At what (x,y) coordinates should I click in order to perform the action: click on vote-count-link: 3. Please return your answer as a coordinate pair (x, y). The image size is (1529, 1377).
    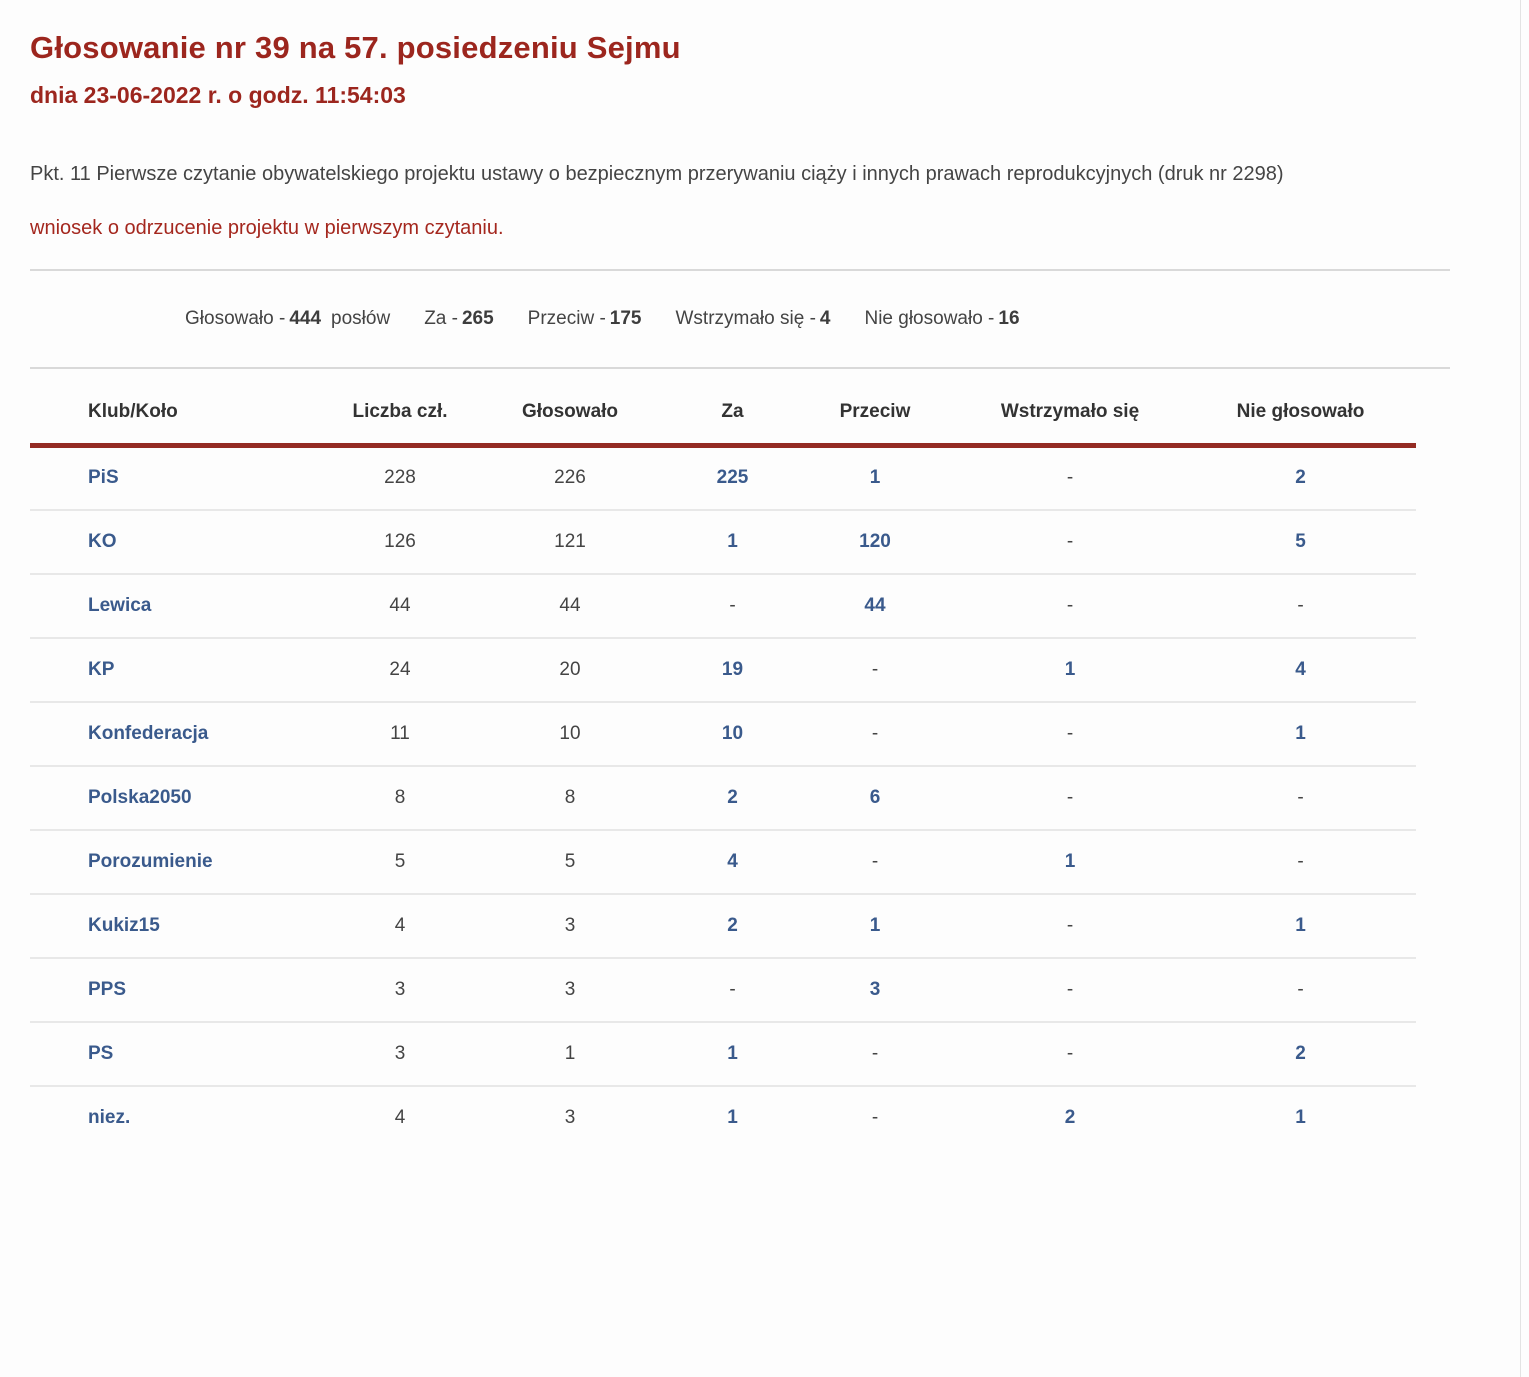
    Looking at the image, I should click on (875, 989).